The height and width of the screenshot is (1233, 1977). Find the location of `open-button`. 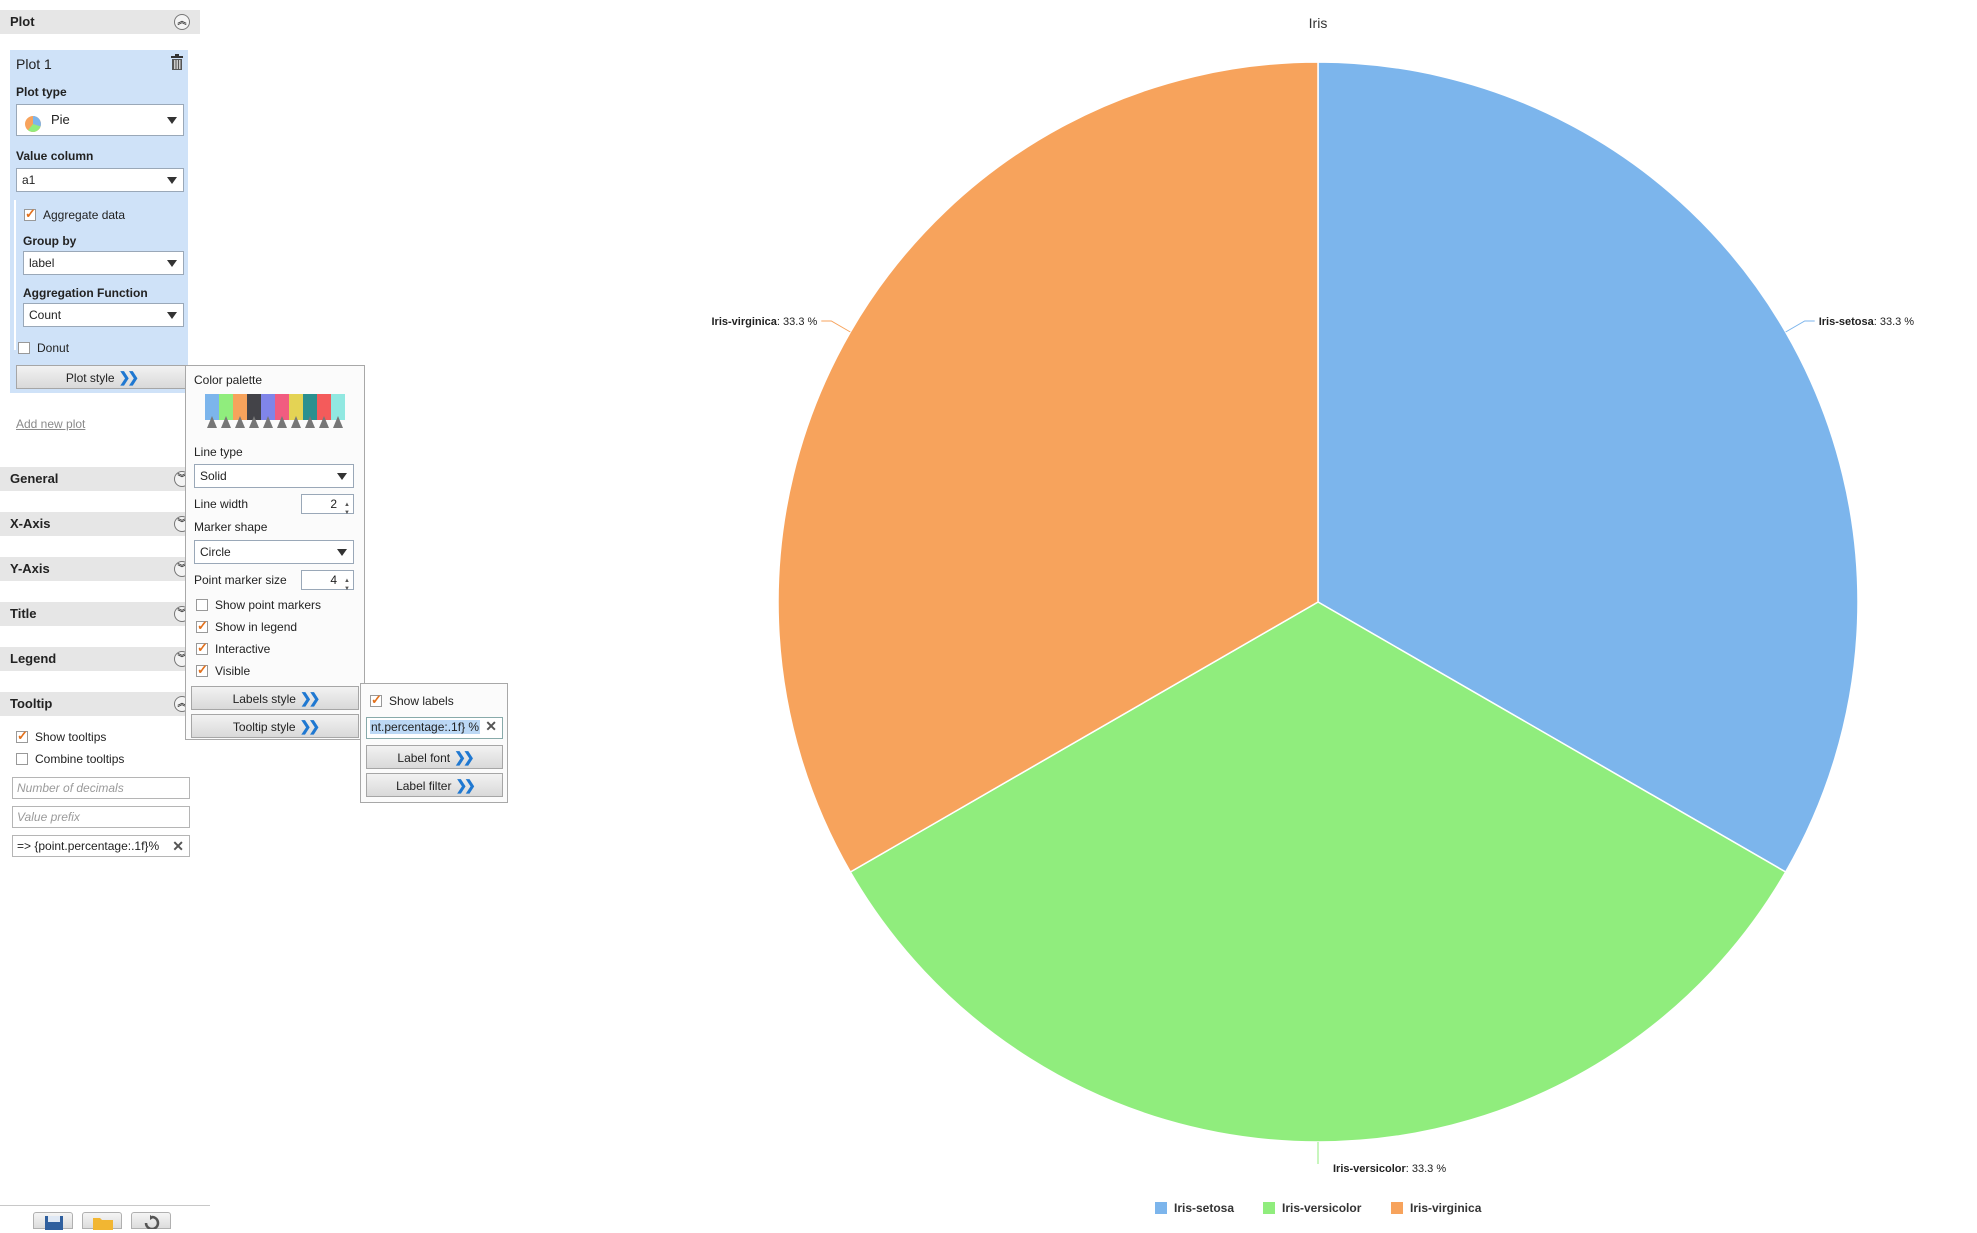

open-button is located at coordinates (102, 1221).